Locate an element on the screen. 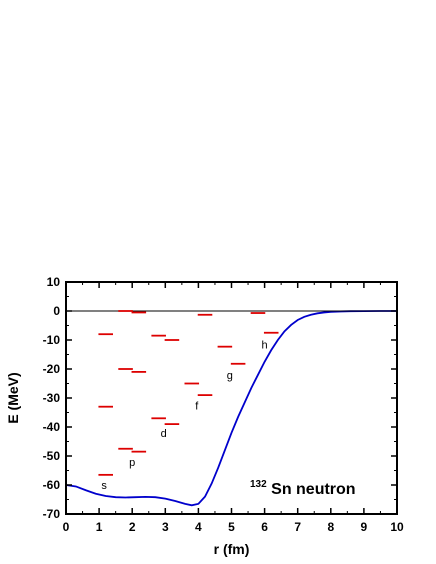  x-tick-label: 7 is located at coordinates (297, 527).